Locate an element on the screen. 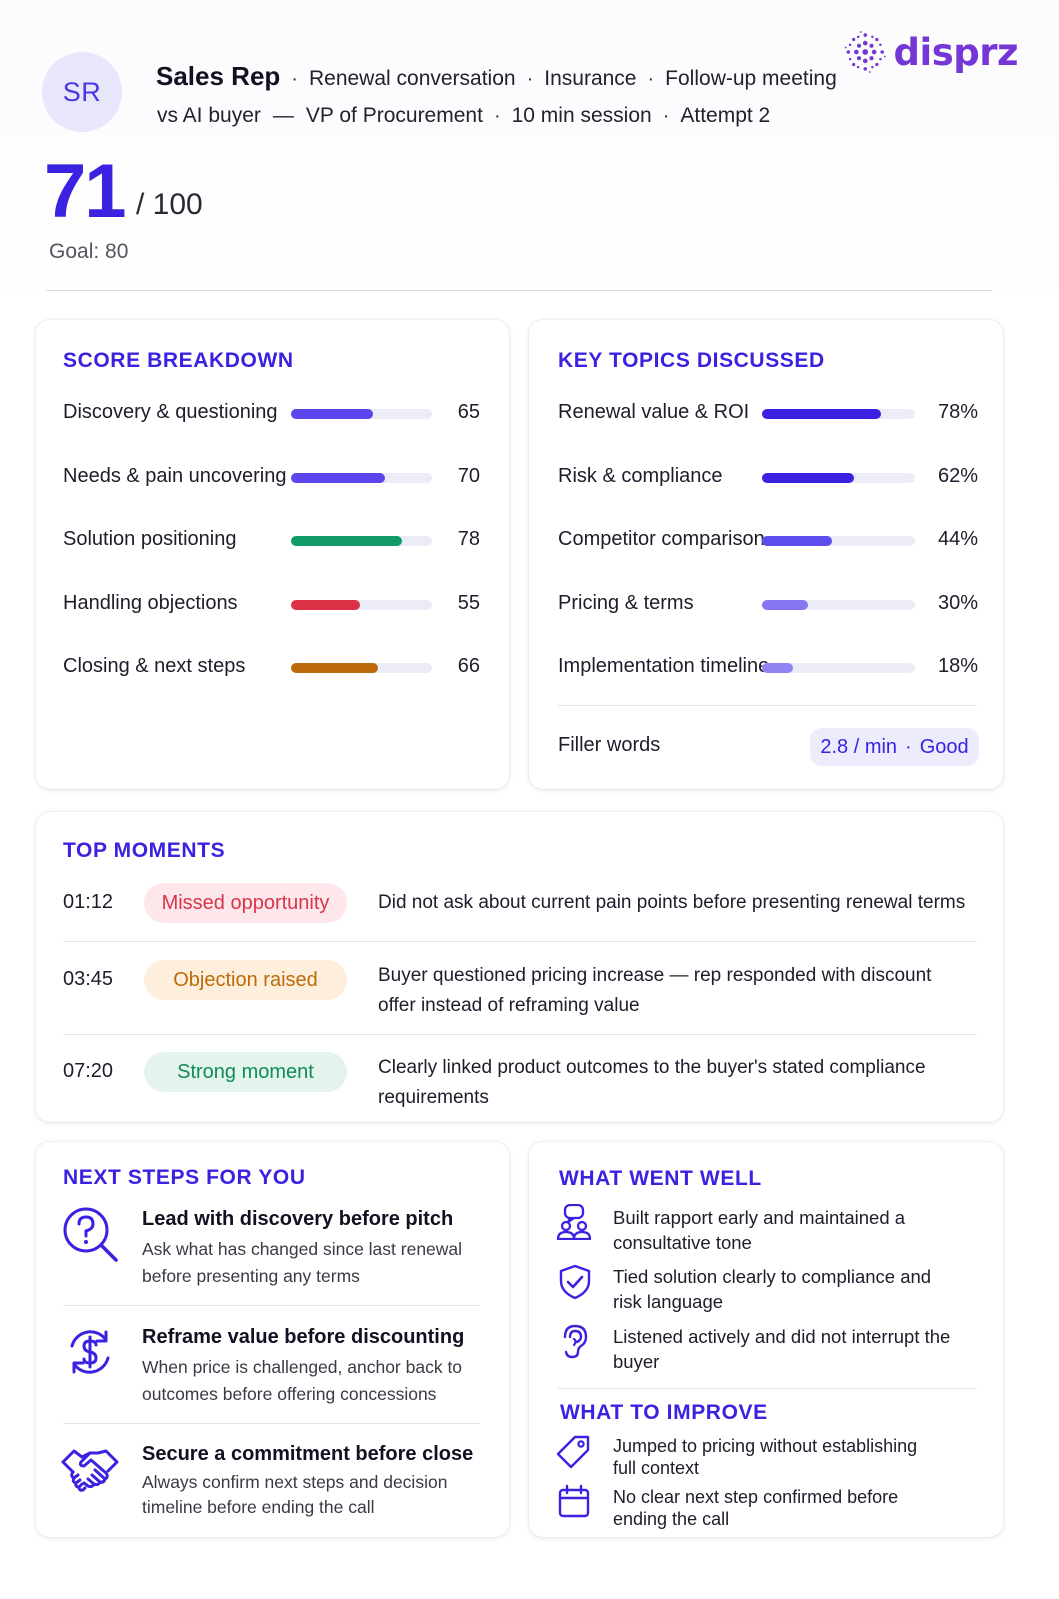 This screenshot has height=1599, width=1059. score-row-value: 78 is located at coordinates (468, 539).